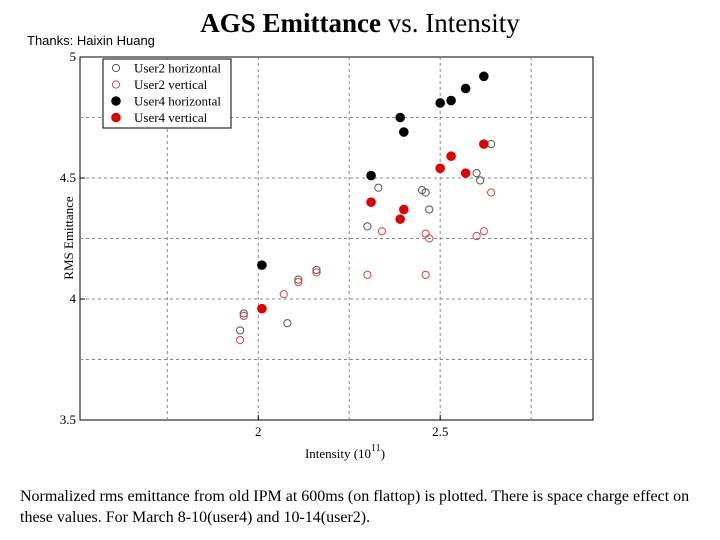 This screenshot has height=540, width=720. Describe the element at coordinates (73, 298) in the screenshot. I see `y-tick-label: 4` at that location.